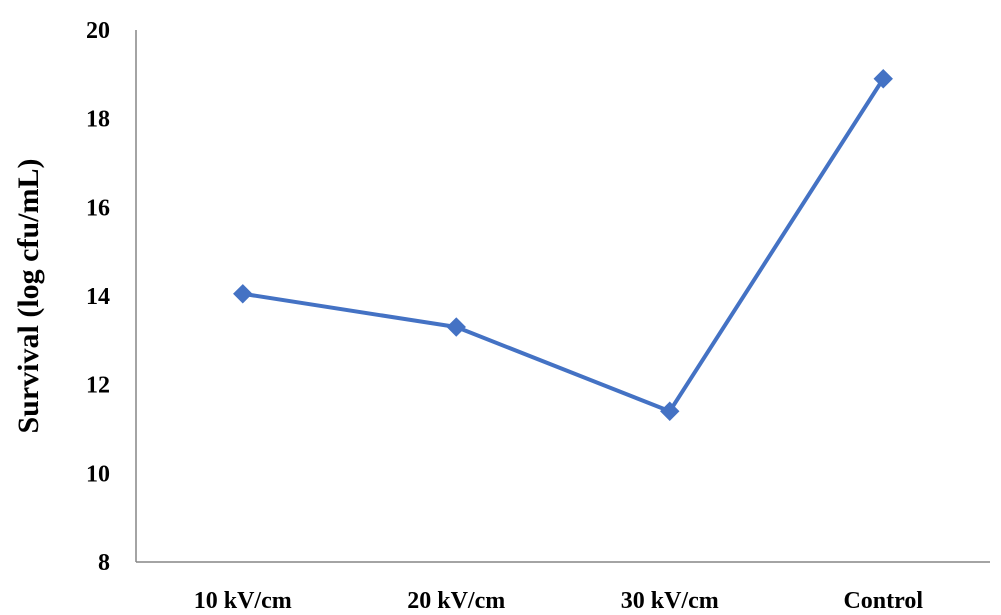 The width and height of the screenshot is (1001, 615). What do you see at coordinates (28, 296) in the screenshot?
I see `y-axis-title: Survival (log cfu/mL)` at bounding box center [28, 296].